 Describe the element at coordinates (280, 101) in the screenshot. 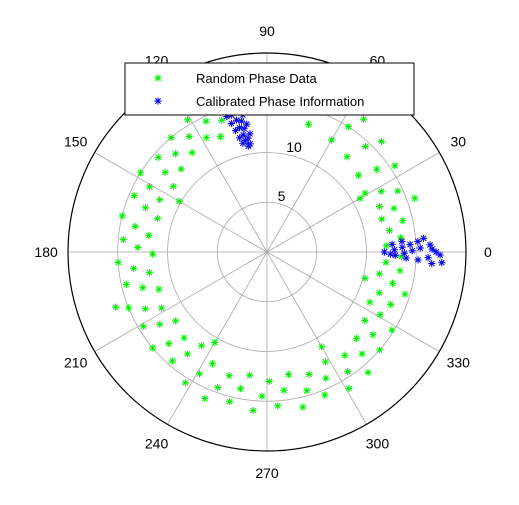

I see `legend-label: Calibrated Phase Information` at that location.